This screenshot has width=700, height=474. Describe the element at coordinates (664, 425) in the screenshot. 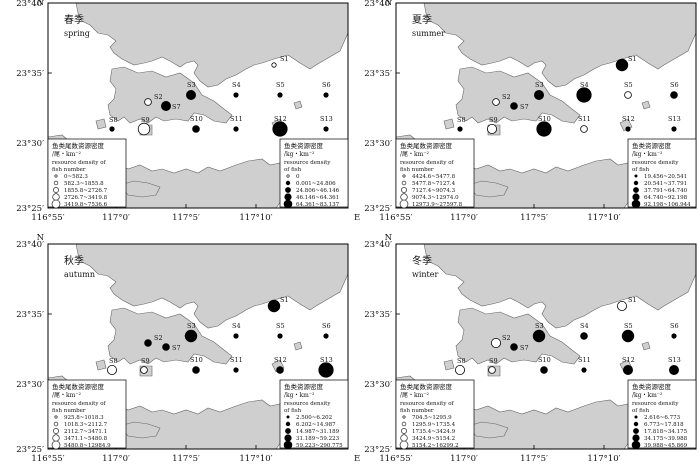

I see `legend-weight-class: 6.773~17.818` at that location.